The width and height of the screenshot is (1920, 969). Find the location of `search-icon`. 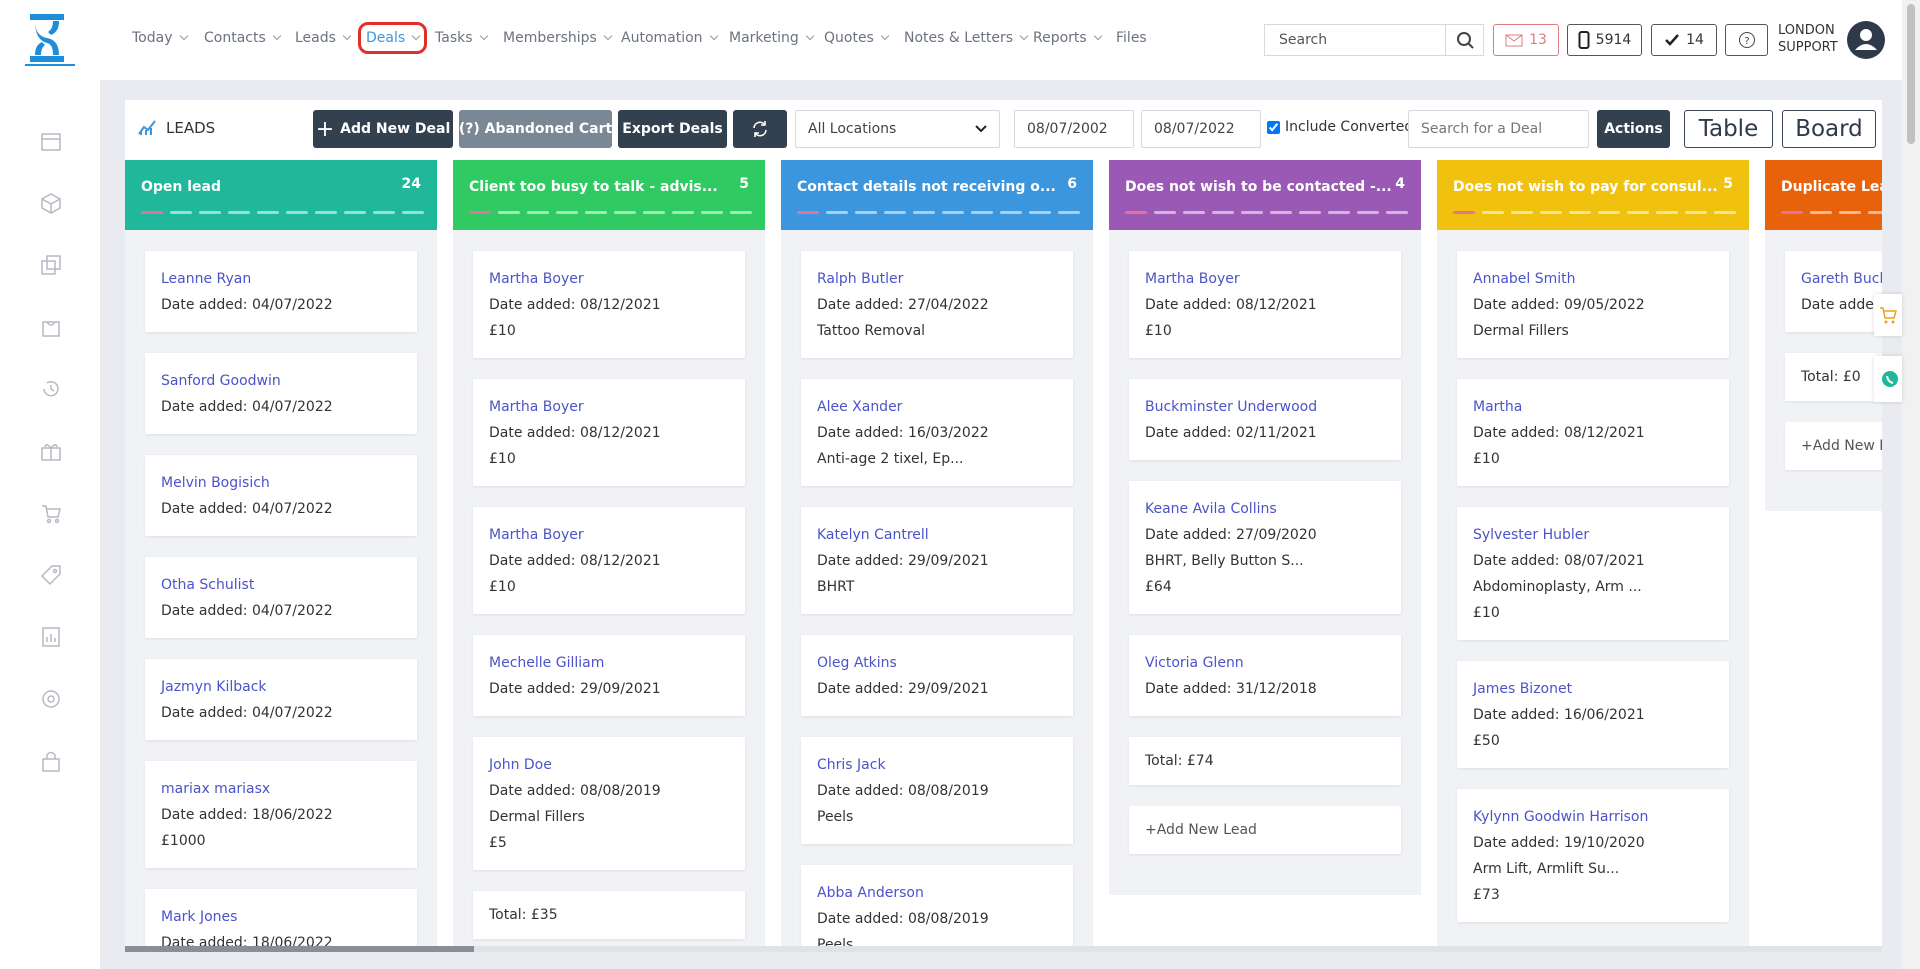

search-icon is located at coordinates (1464, 40).